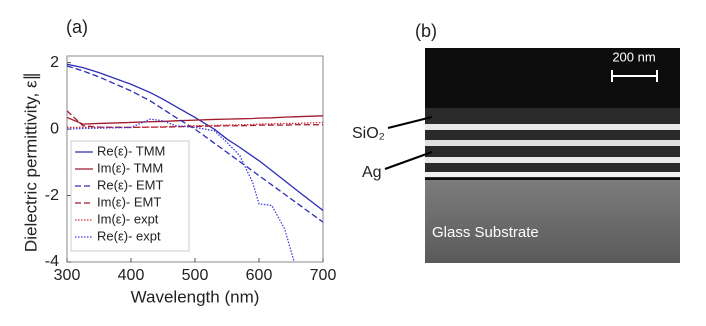 This screenshot has height=326, width=706. What do you see at coordinates (67, 275) in the screenshot?
I see `x-tick-label: 300` at bounding box center [67, 275].